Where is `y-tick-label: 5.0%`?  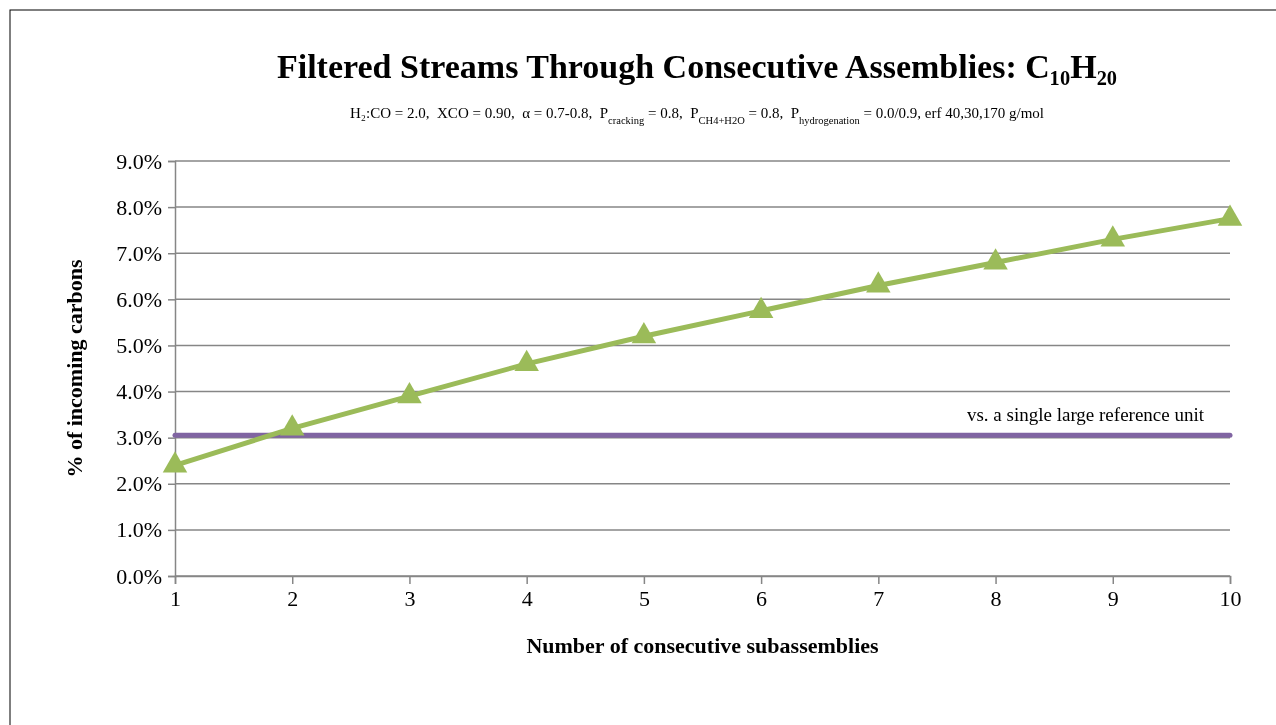 y-tick-label: 5.0% is located at coordinates (139, 345).